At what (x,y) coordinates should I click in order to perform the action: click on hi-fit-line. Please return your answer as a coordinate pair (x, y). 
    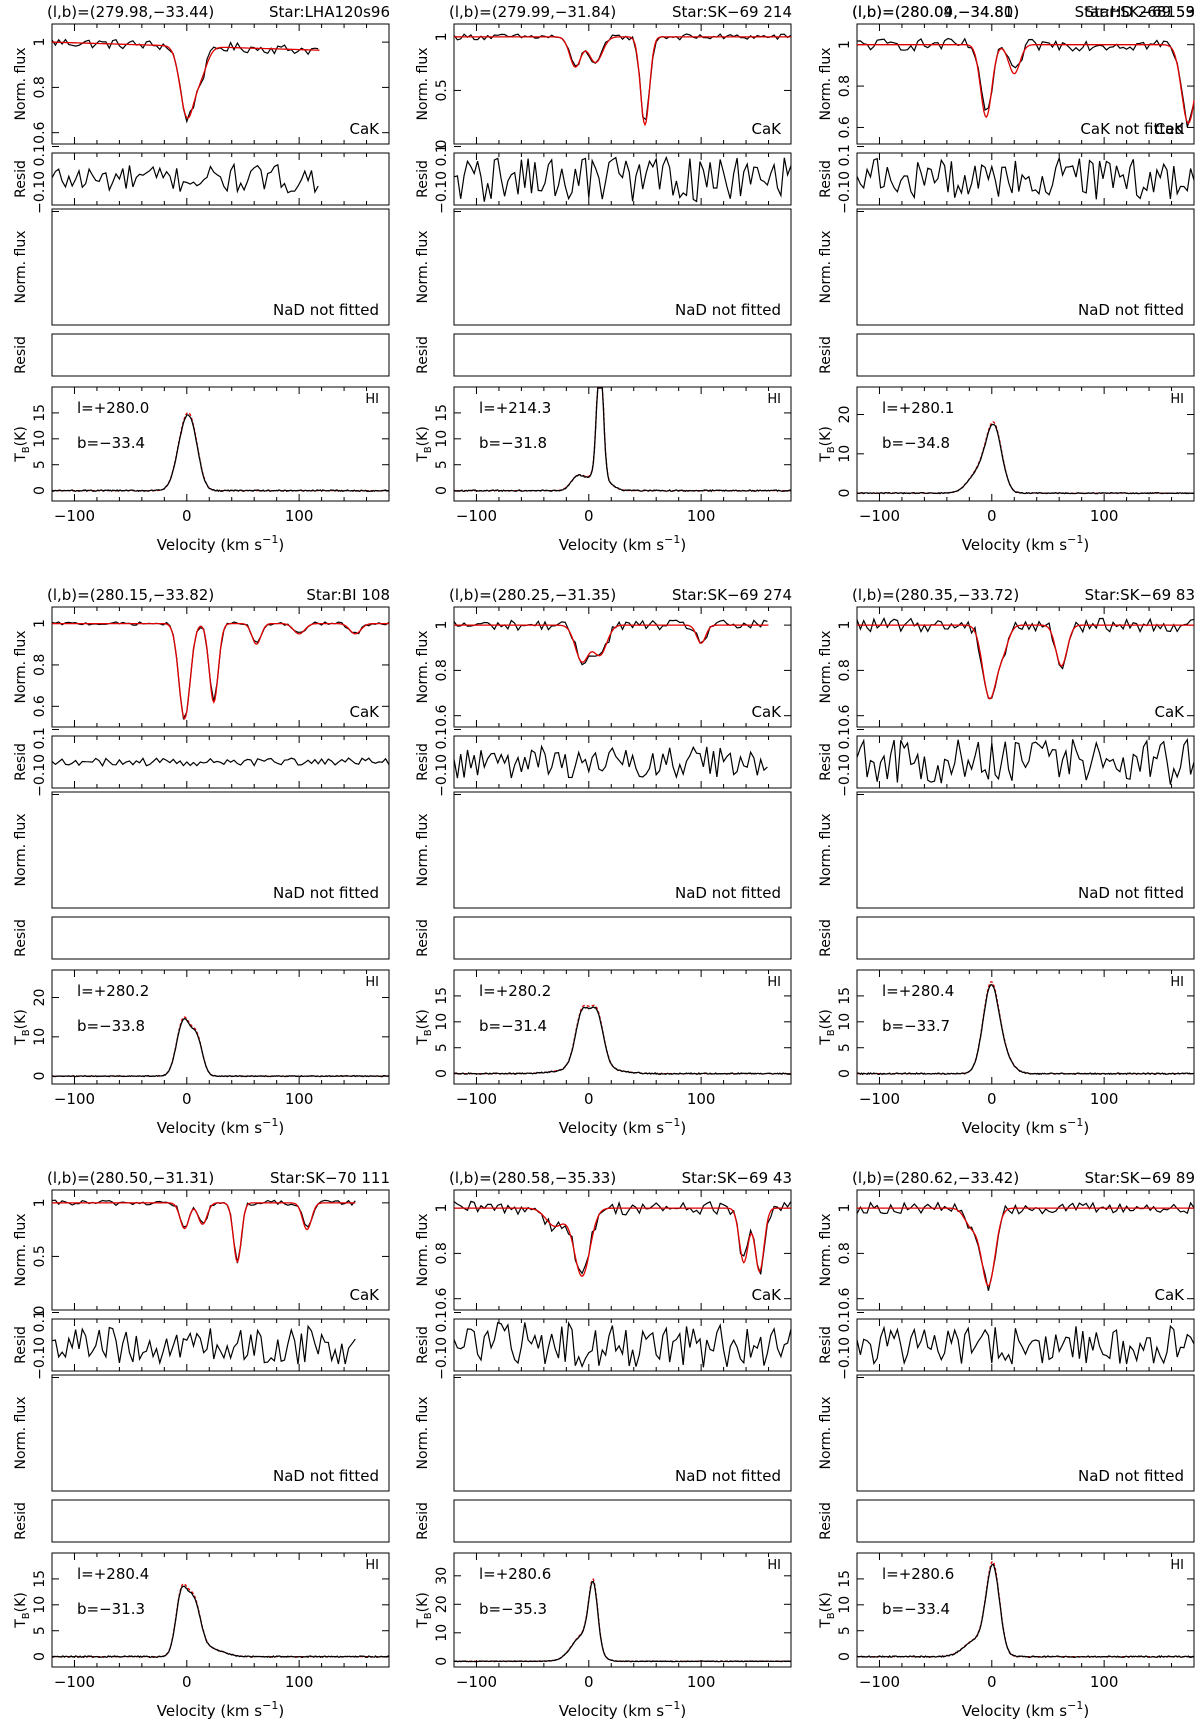
    Looking at the image, I should click on (1025, 457).